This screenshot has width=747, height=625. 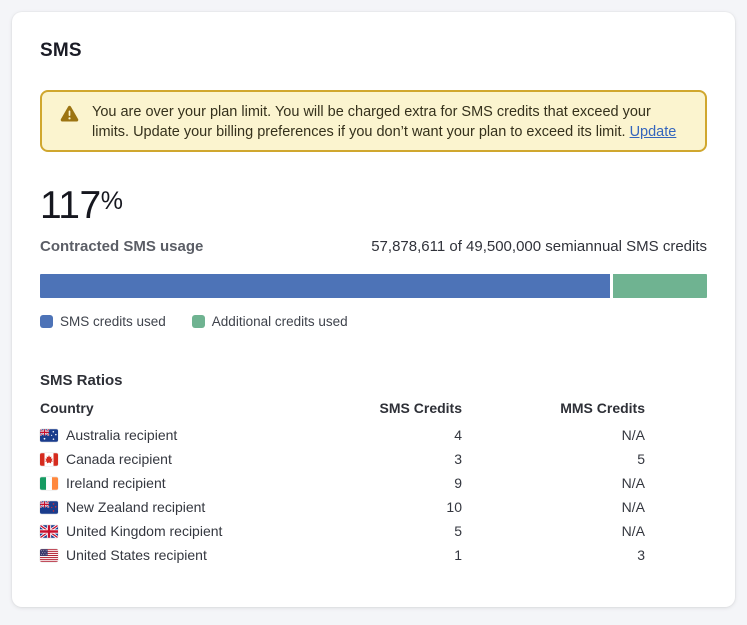 I want to click on country-name: New Zealand recipient, so click(x=136, y=507).